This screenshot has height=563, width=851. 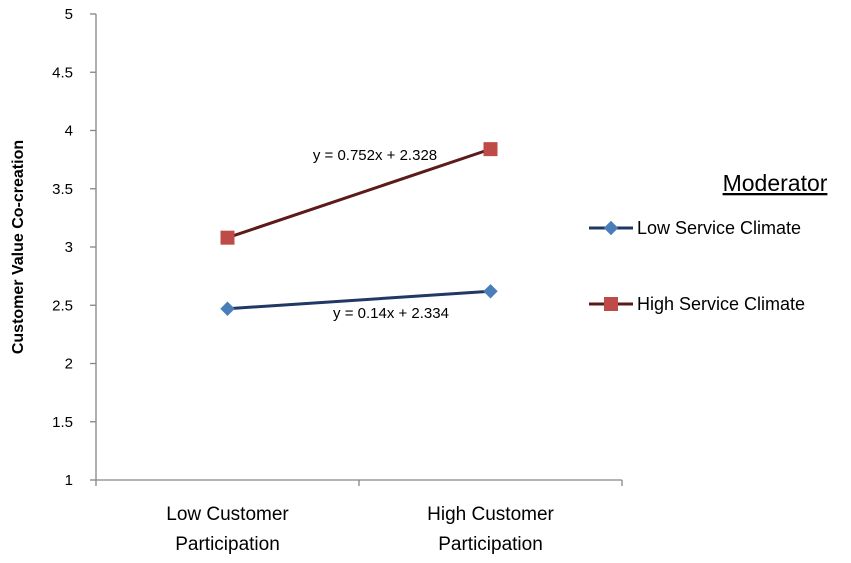 I want to click on x-category-label: Low Customer Participation, so click(x=227, y=529).